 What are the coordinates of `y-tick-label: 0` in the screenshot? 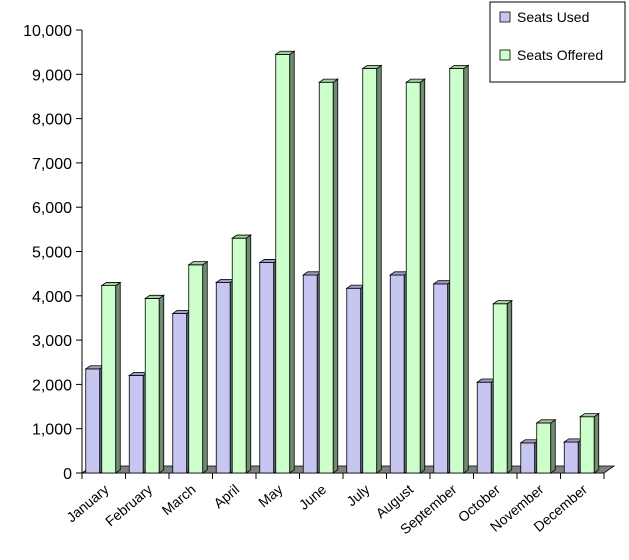 It's located at (67, 474).